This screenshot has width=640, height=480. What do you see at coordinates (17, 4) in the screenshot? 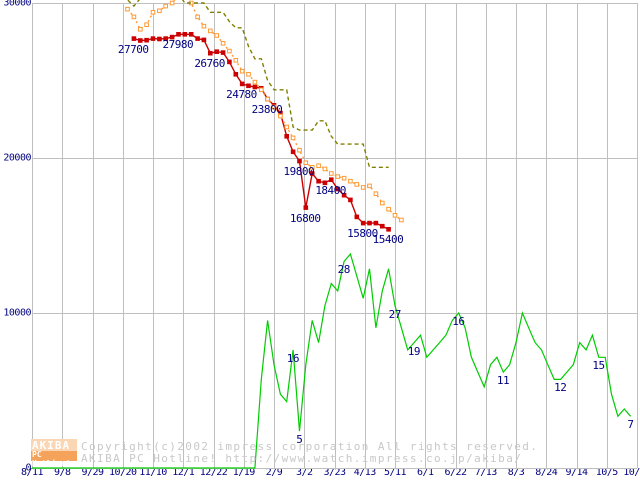
I see `y-axis-tick-label: 30000` at bounding box center [17, 4].